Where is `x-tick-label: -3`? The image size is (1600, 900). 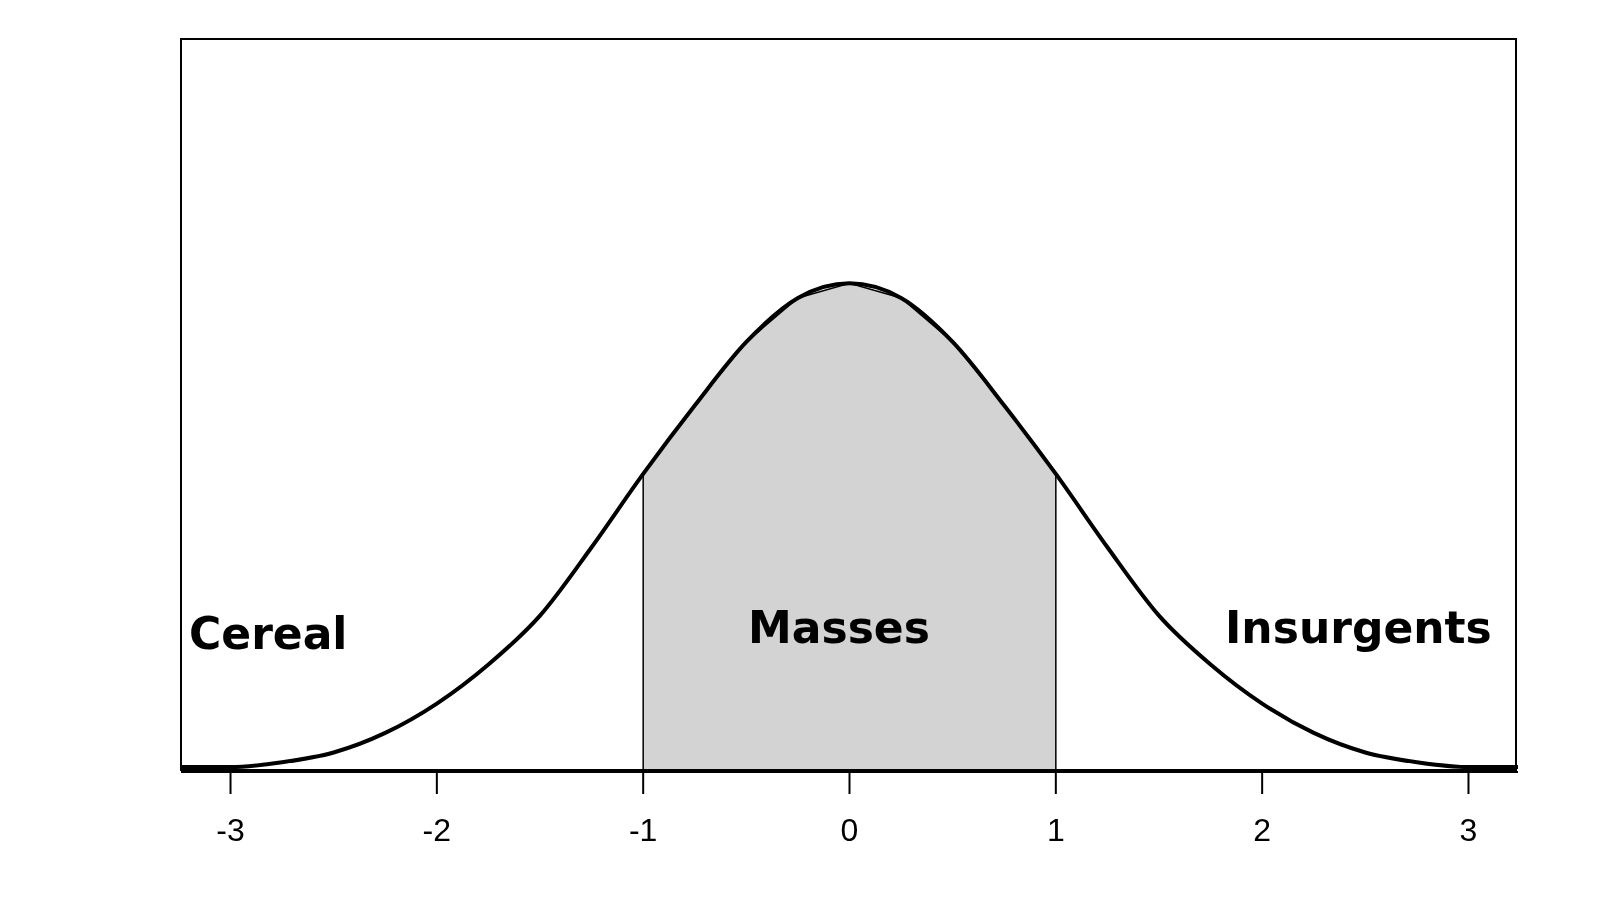
x-tick-label: -3 is located at coordinates (230, 829).